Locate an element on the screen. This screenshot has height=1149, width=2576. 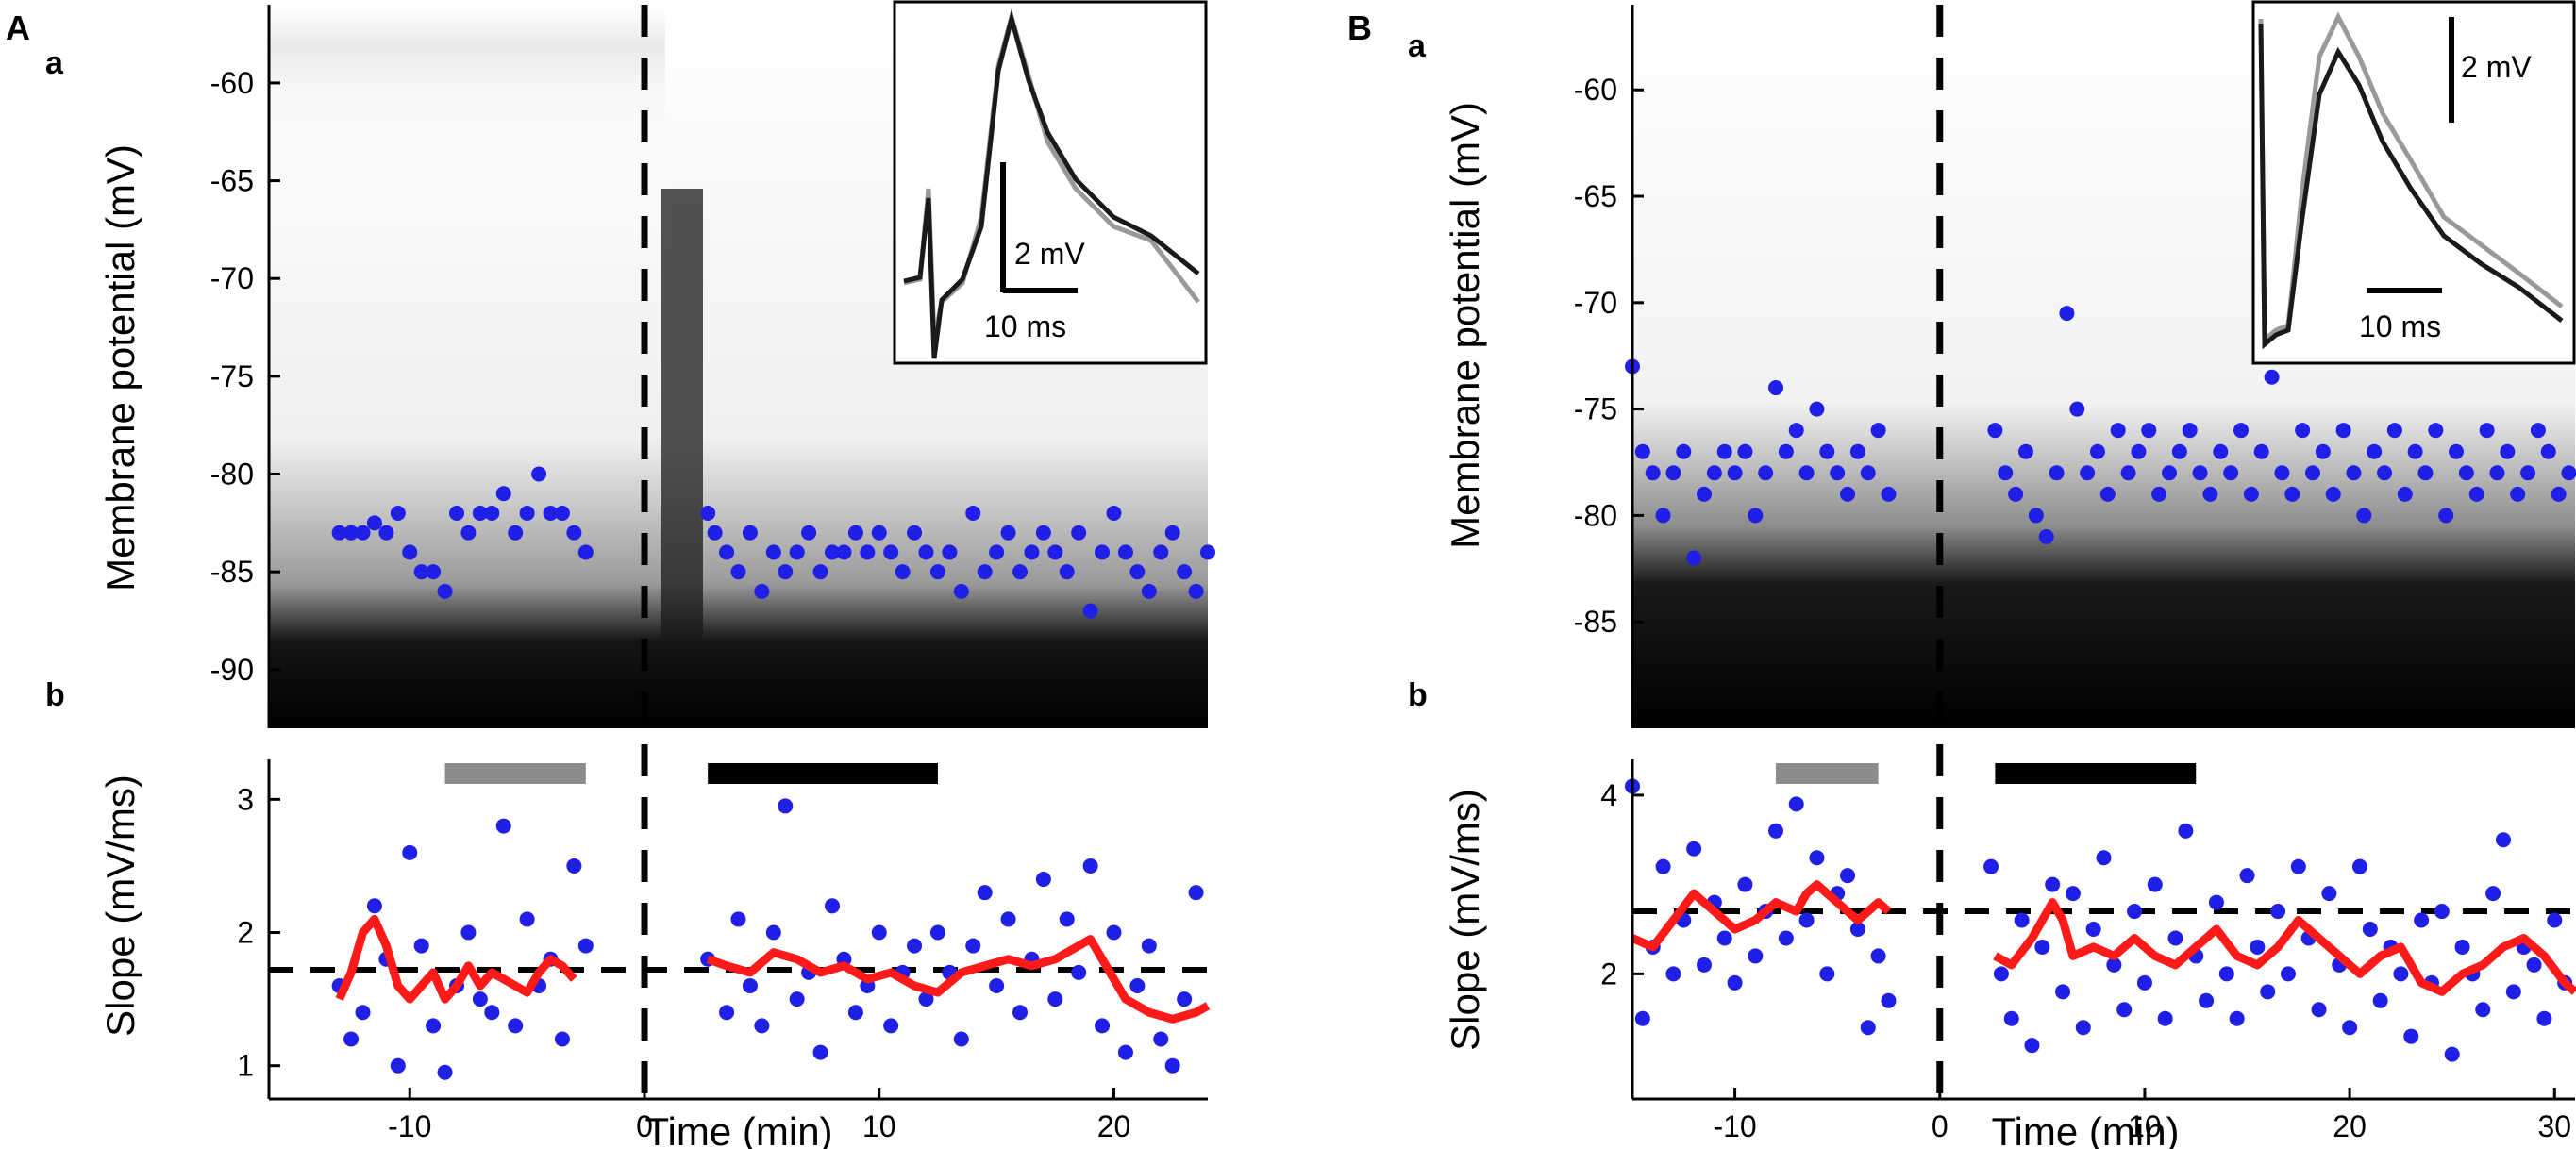
y-tick-label: -90 is located at coordinates (232, 670).